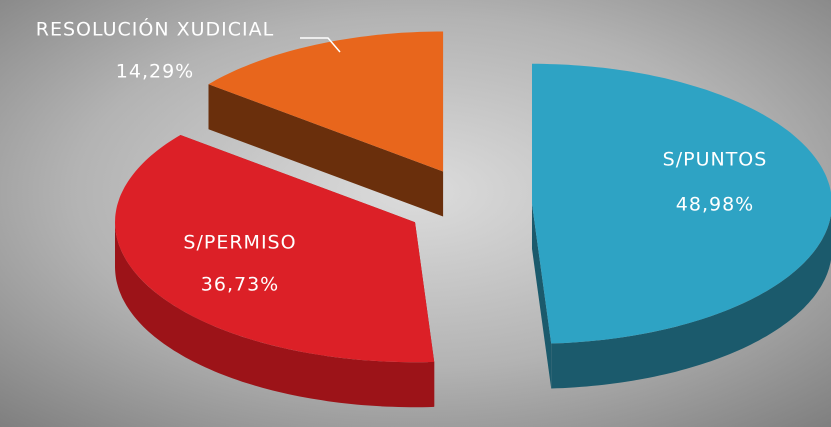 This screenshot has height=427, width=831. What do you see at coordinates (715, 205) in the screenshot?
I see `slice-value-label: 48,98%` at bounding box center [715, 205].